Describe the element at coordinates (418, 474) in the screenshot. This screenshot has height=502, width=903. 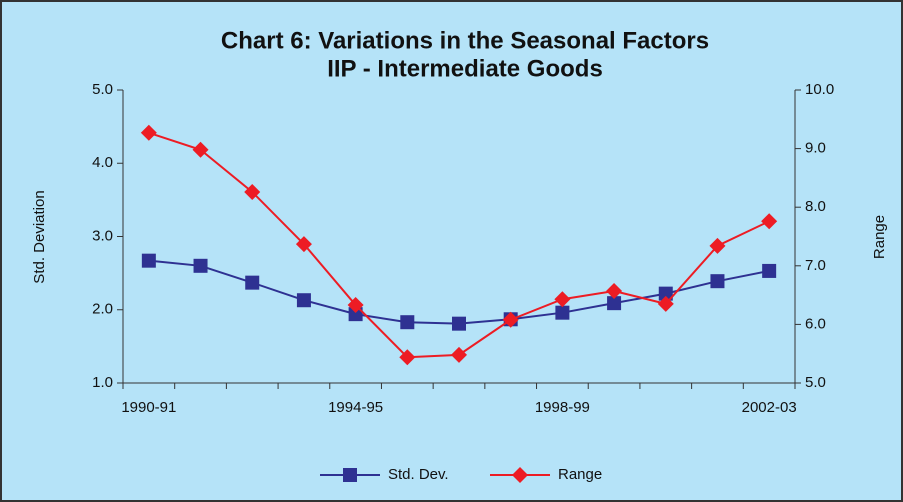
I see `legend-label: Std. Dev.` at that location.